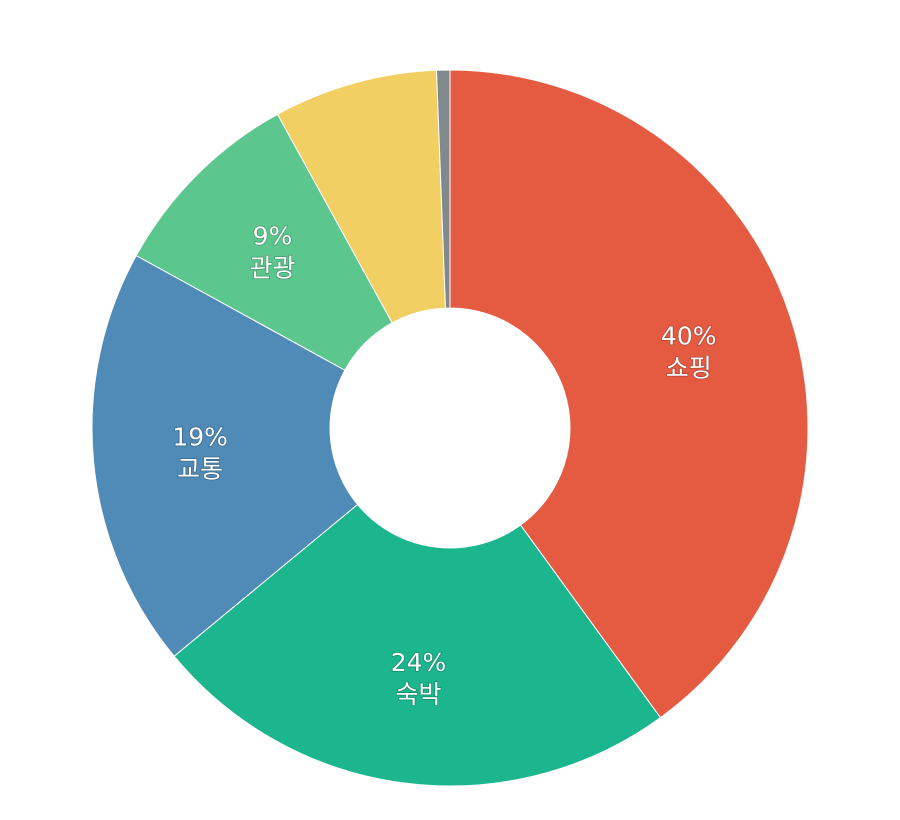 The image size is (900, 820). Describe the element at coordinates (689, 335) in the screenshot. I see `slice-percent-label: 40%` at that location.